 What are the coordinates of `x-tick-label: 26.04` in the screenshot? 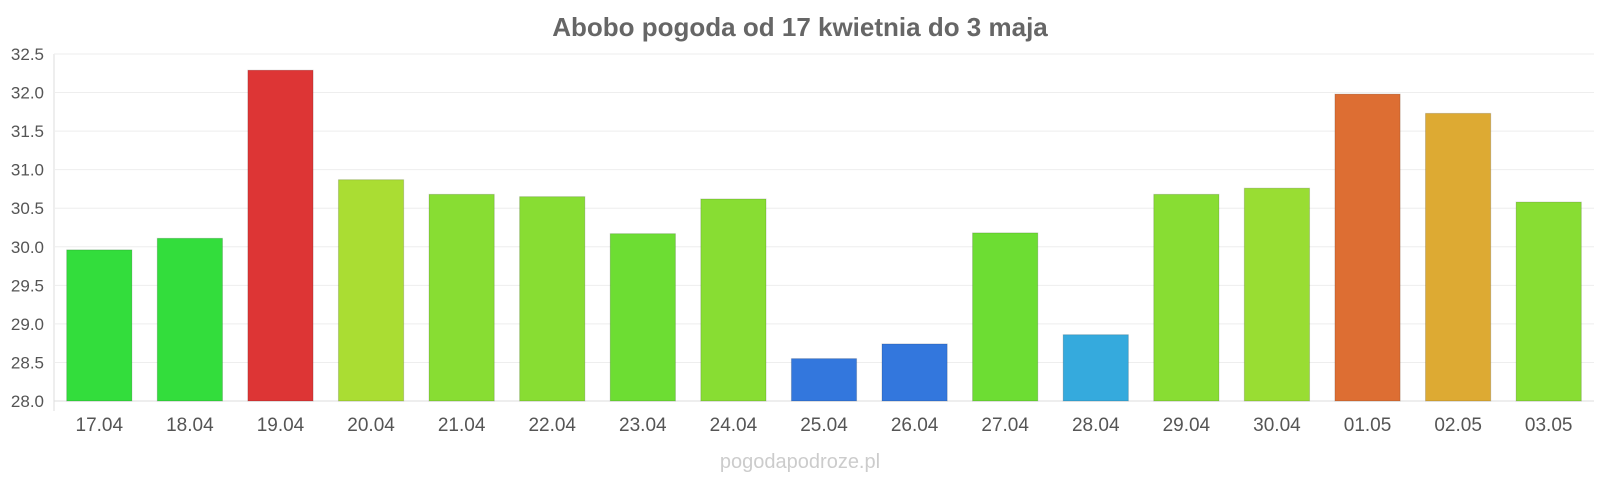 It's located at (915, 425).